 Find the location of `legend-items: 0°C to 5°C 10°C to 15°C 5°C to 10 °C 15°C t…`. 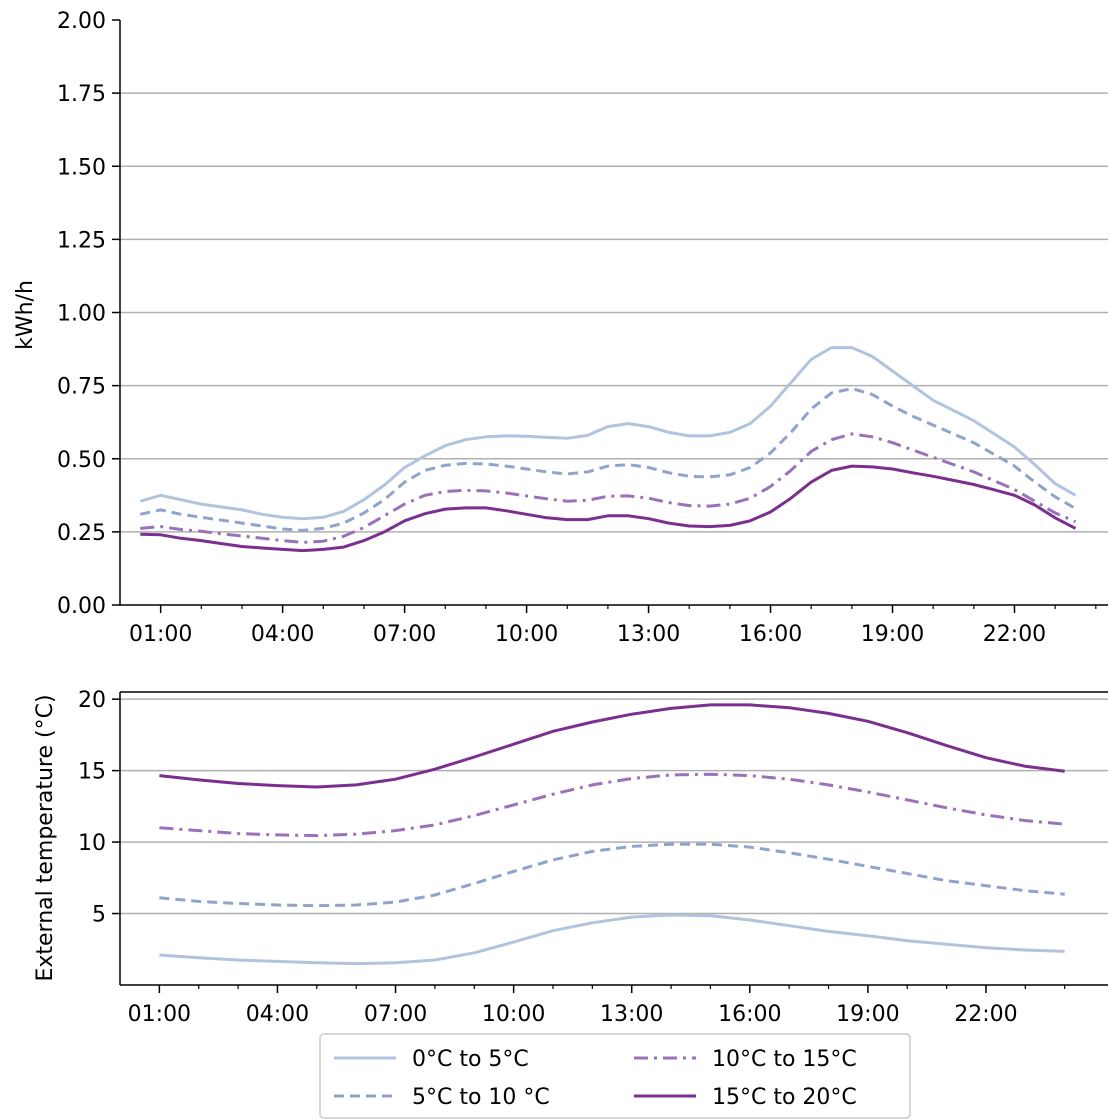

legend-items: 0°C to 5°C 10°C to 15°C 5°C to 10 °C 15°C t… is located at coordinates (595, 1078).